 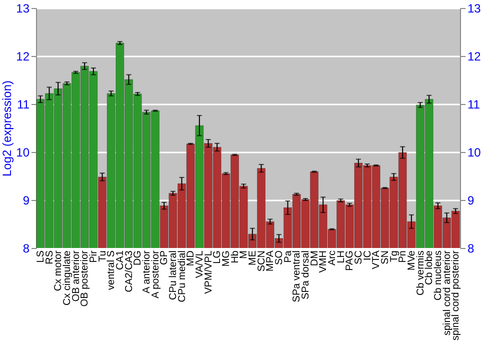 I want to click on x-tick-label: spinal cord posterior, so click(x=456, y=295).